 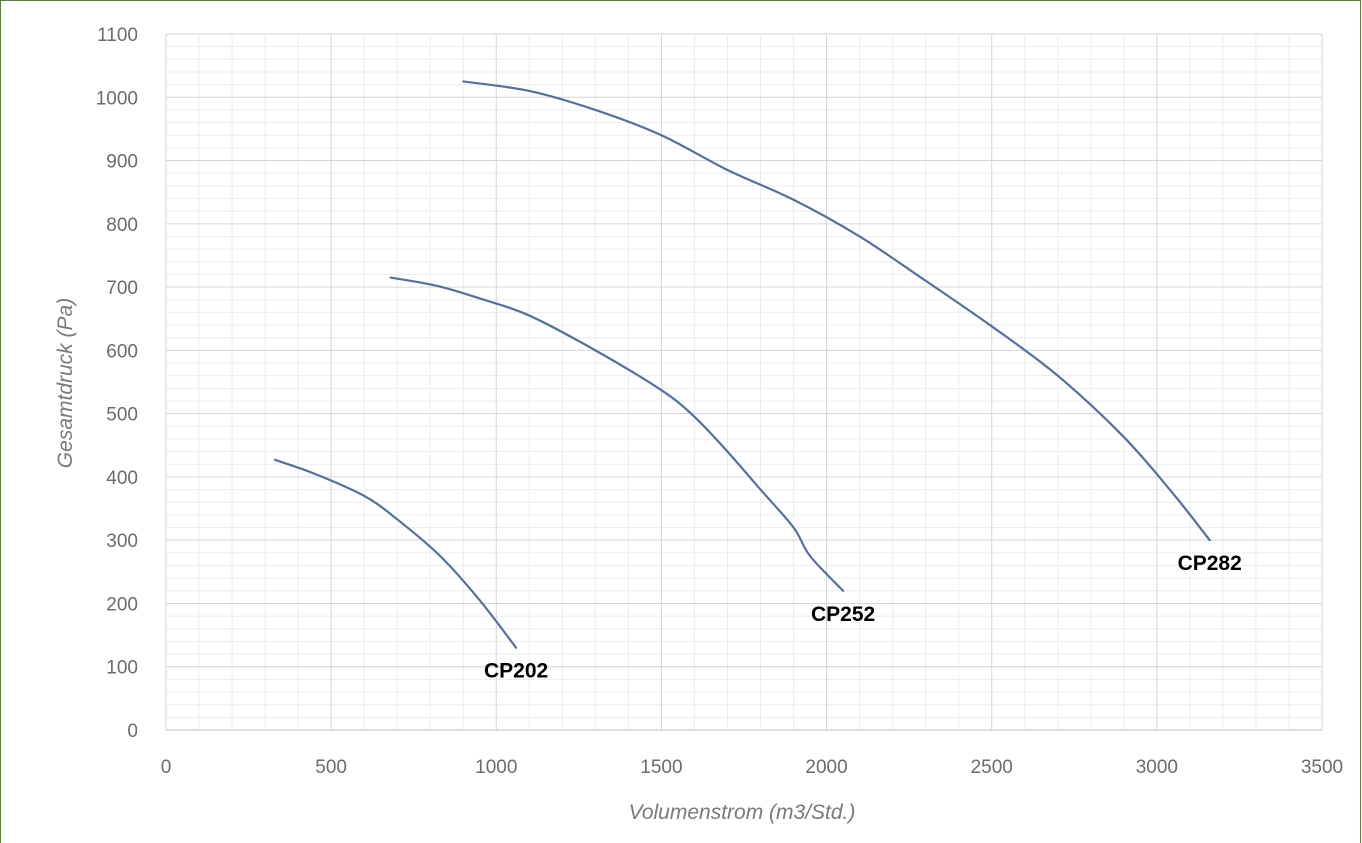 I want to click on series-label-cp252: CP252, so click(x=843, y=614).